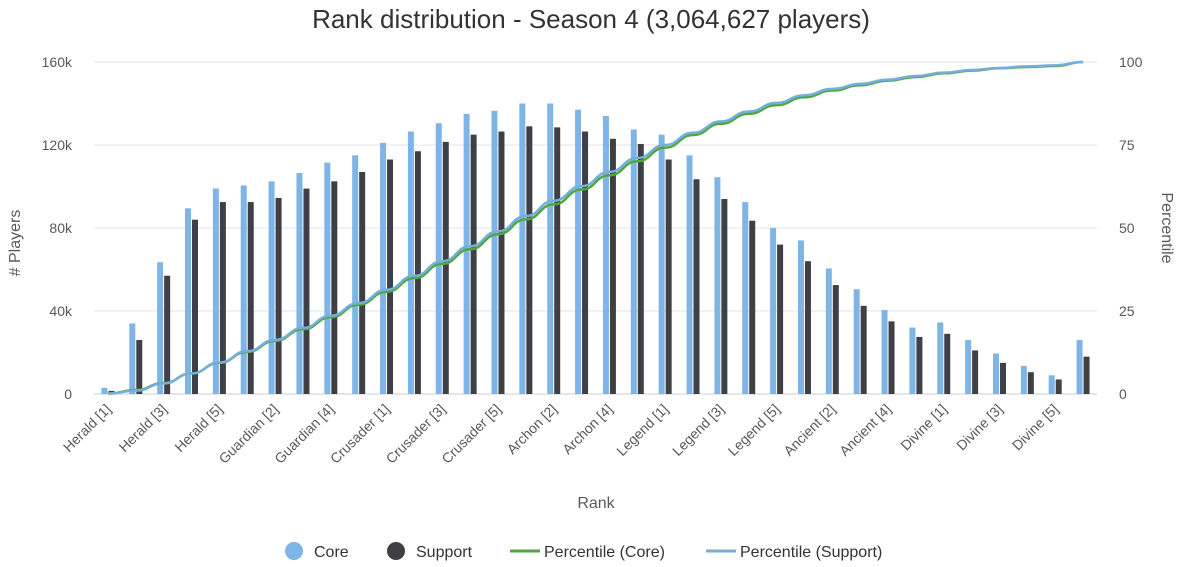 This screenshot has width=1183, height=567. What do you see at coordinates (61, 311) in the screenshot?
I see `y-tick-label: 40k` at bounding box center [61, 311].